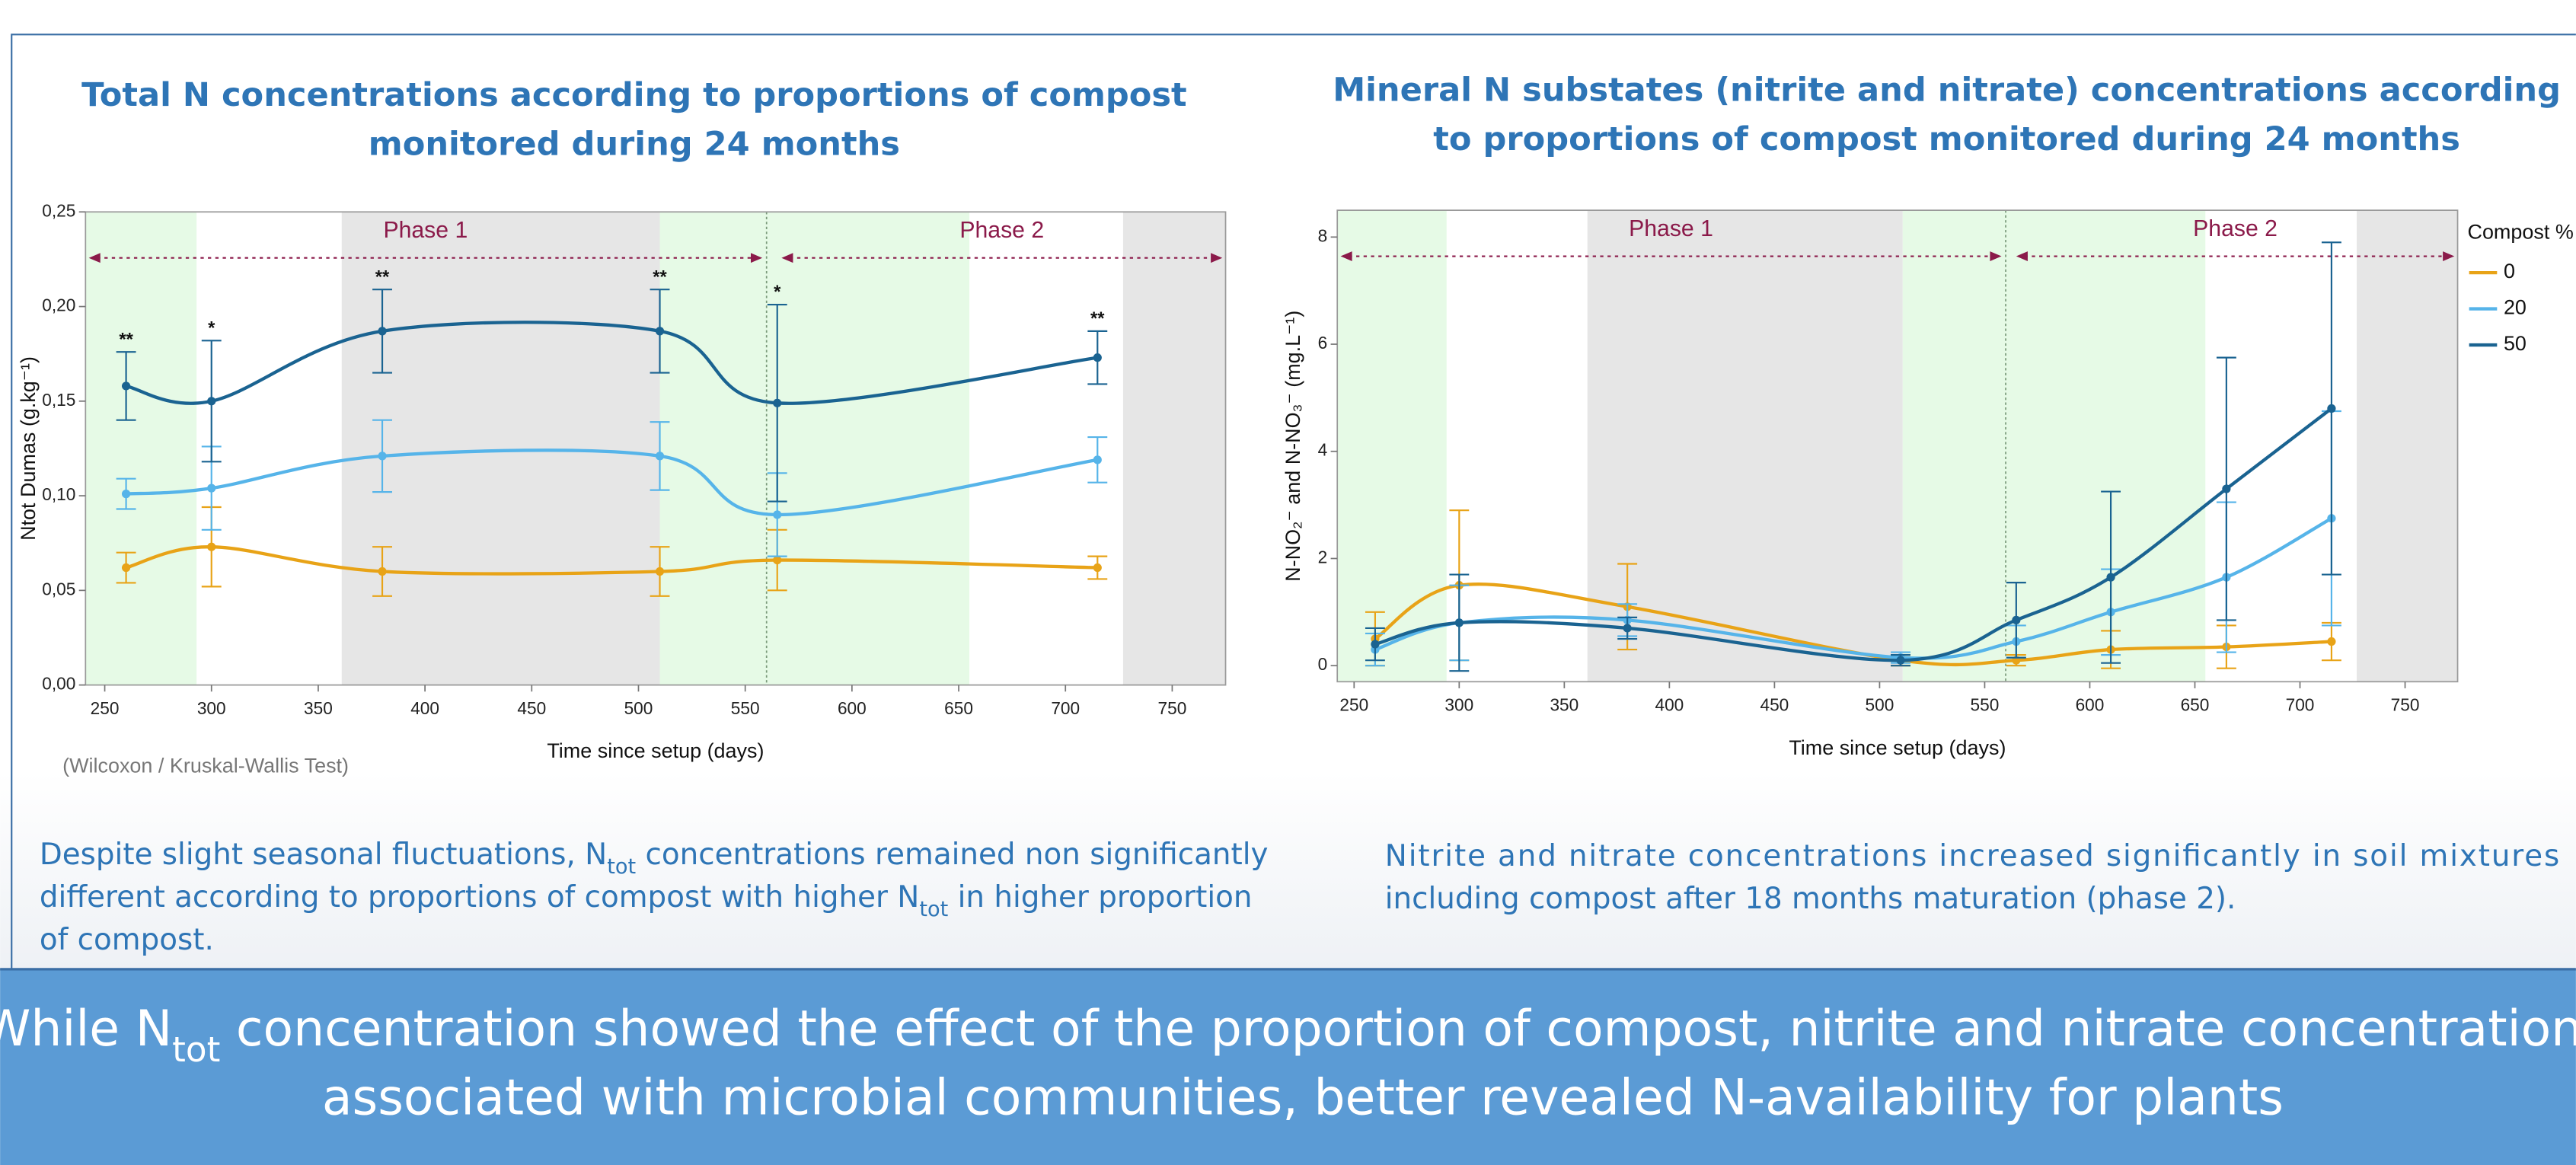 Image resolution: width=2576 pixels, height=1165 pixels. I want to click on legend-label: 0, so click(2509, 271).